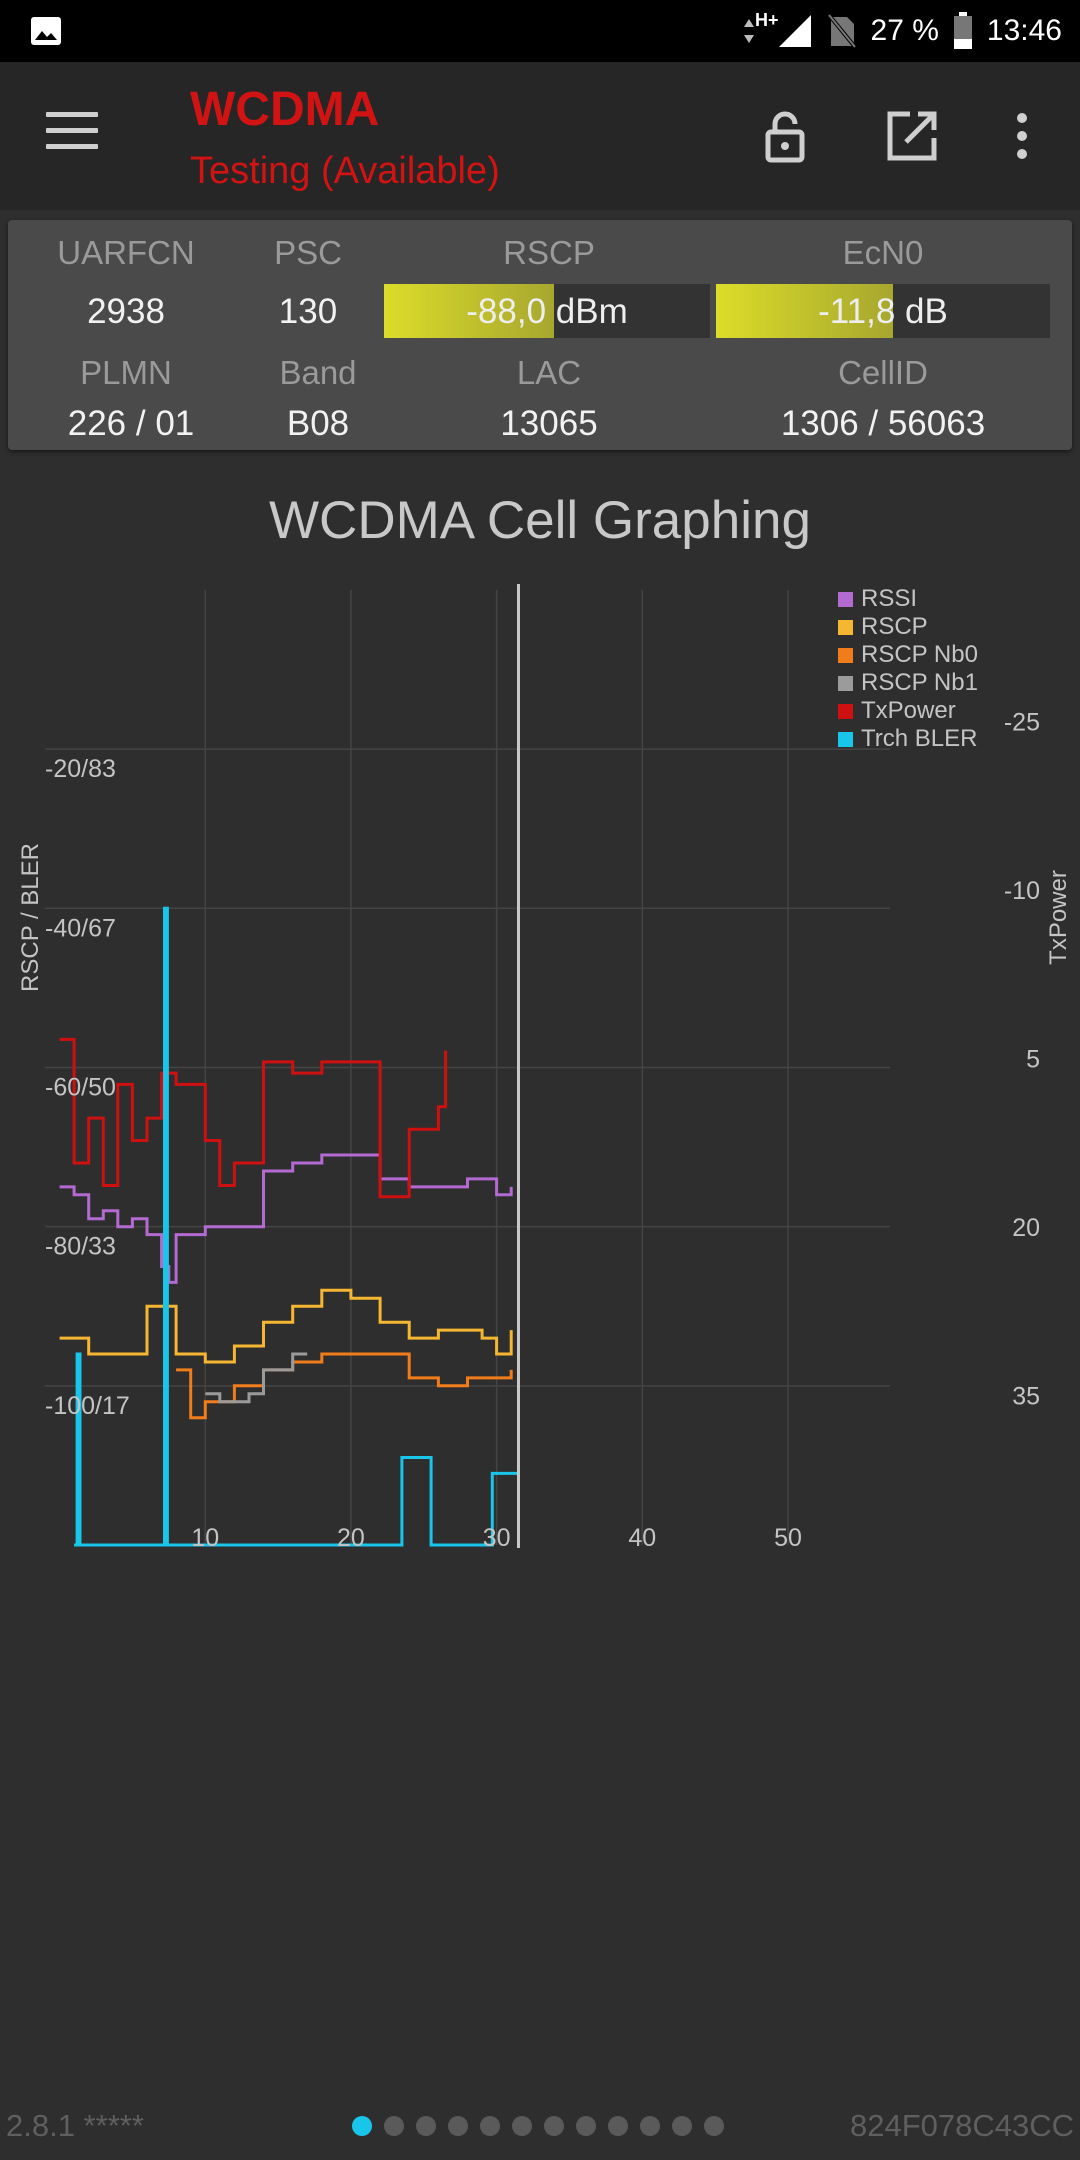 The image size is (1080, 2160). I want to click on legend-label: Trch BLER, so click(919, 738).